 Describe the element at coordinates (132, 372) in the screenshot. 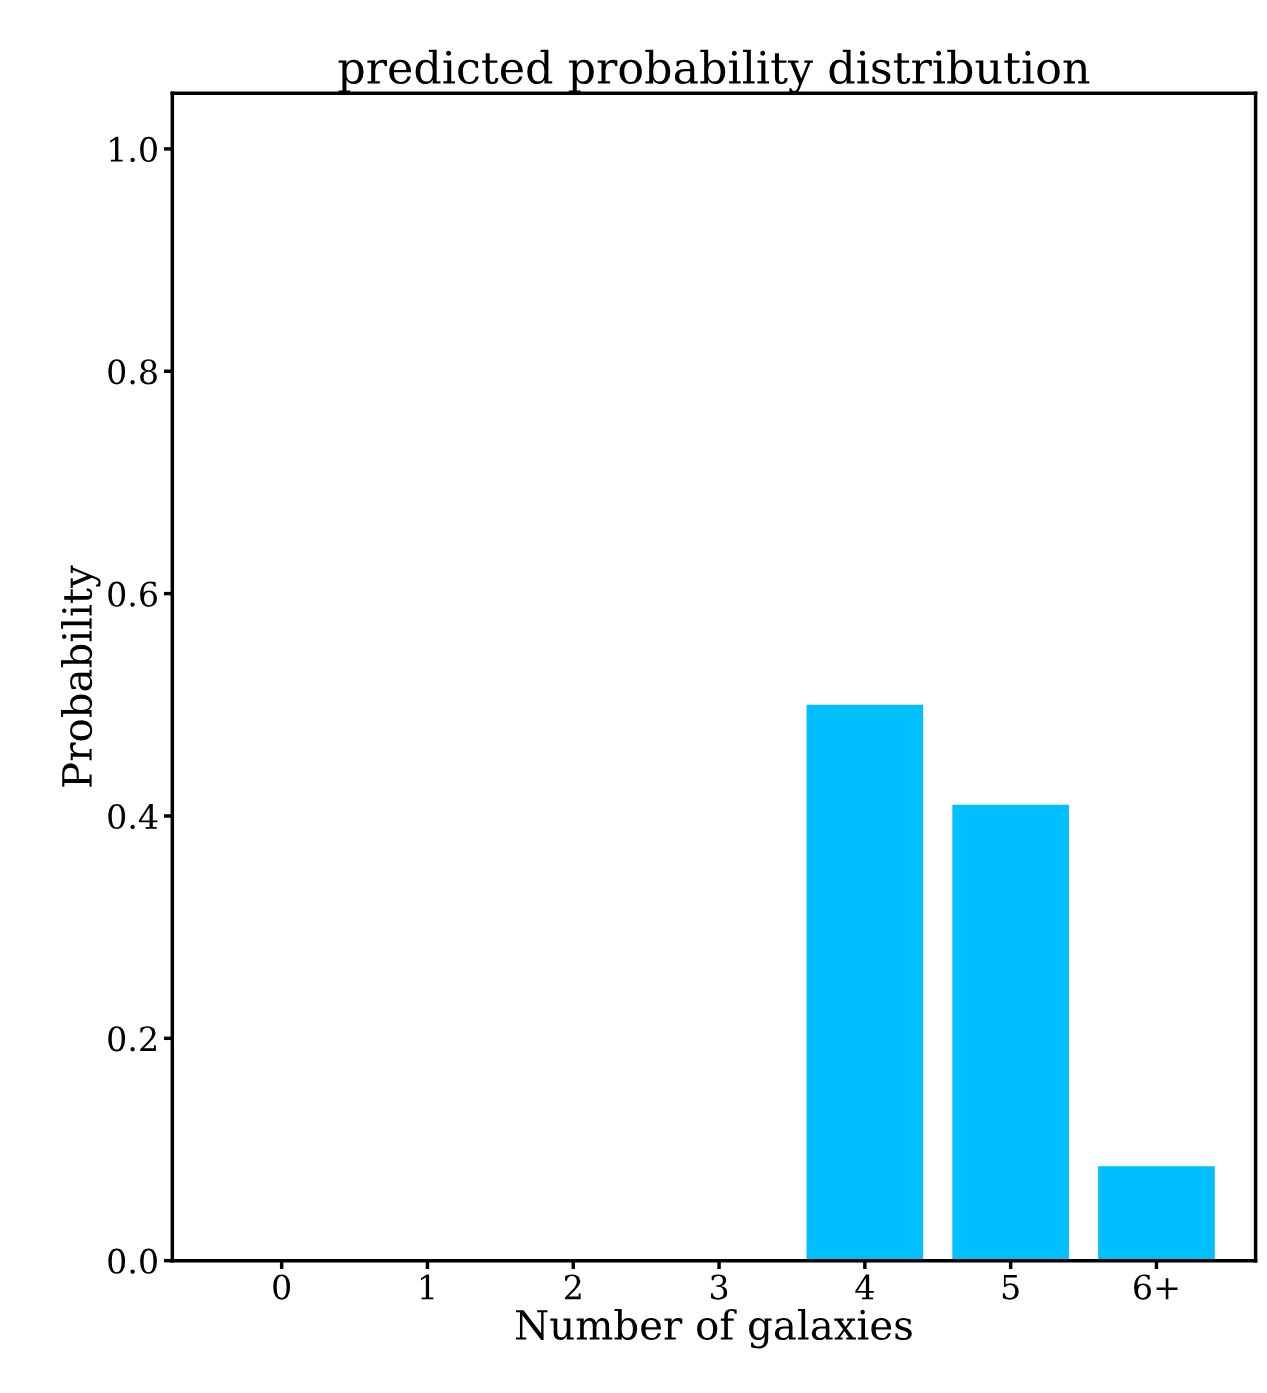

I see `y-tick-label: 0.8` at that location.